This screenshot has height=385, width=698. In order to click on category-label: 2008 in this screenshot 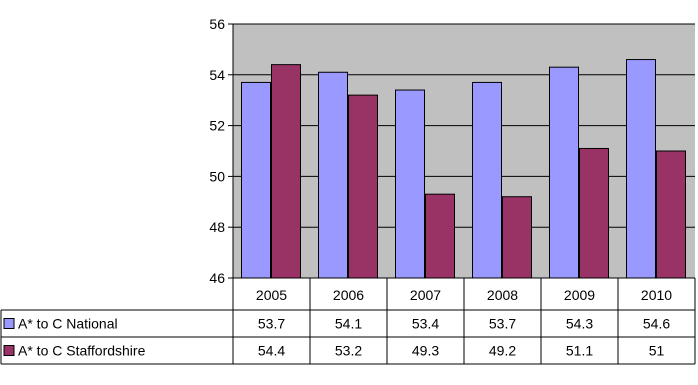, I will do `click(502, 295)`.